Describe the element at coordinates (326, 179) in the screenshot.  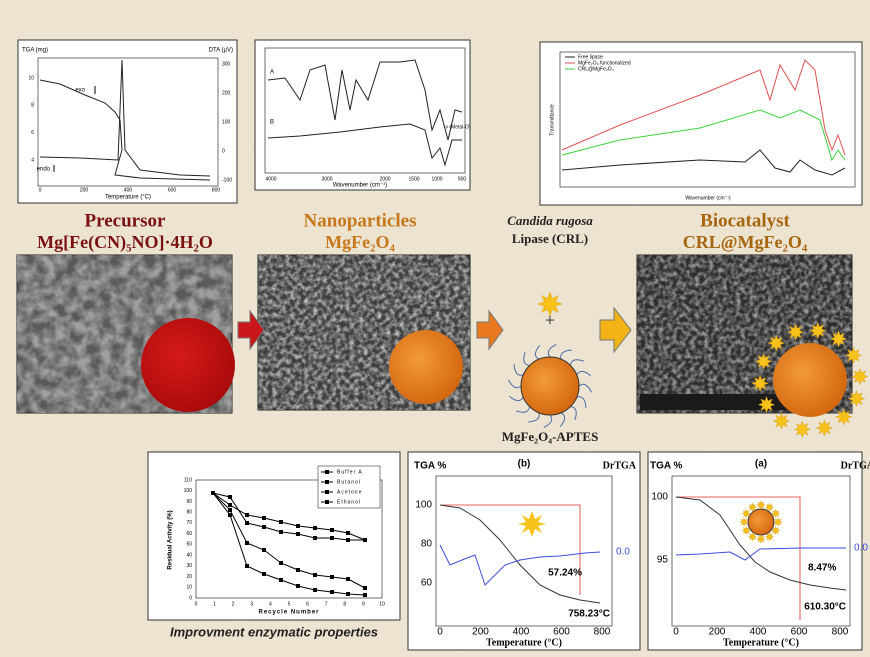
I see `tick-label: 3000` at that location.